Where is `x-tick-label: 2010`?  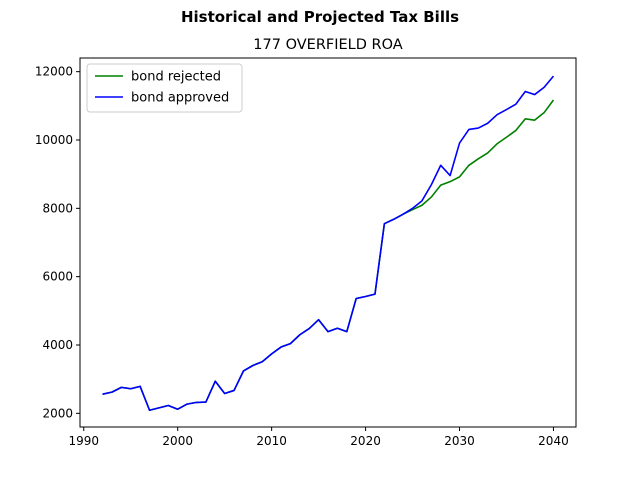
x-tick-label: 2010 is located at coordinates (271, 441).